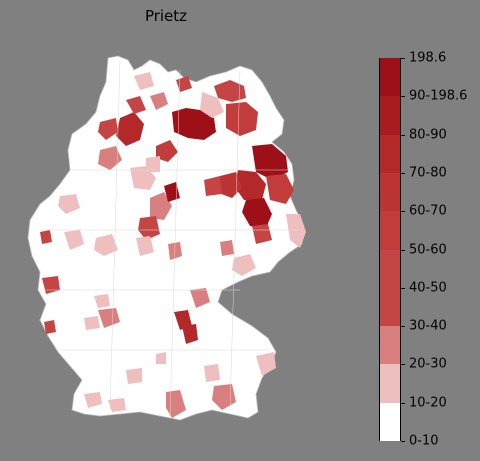 The width and height of the screenshot is (480, 461). I want to click on legend-label: 90-198.6, so click(438, 96).